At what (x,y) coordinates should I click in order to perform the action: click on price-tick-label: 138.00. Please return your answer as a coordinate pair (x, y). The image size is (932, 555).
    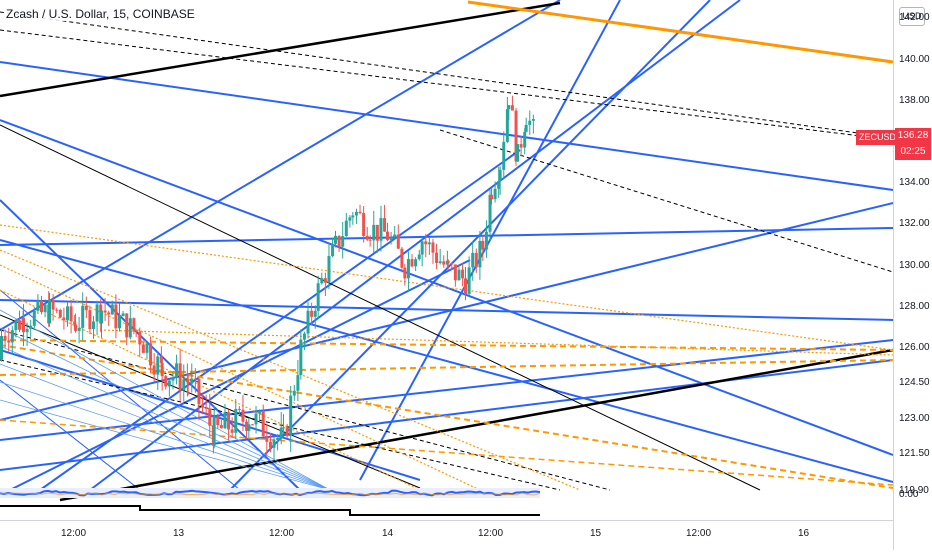
    Looking at the image, I should click on (914, 100).